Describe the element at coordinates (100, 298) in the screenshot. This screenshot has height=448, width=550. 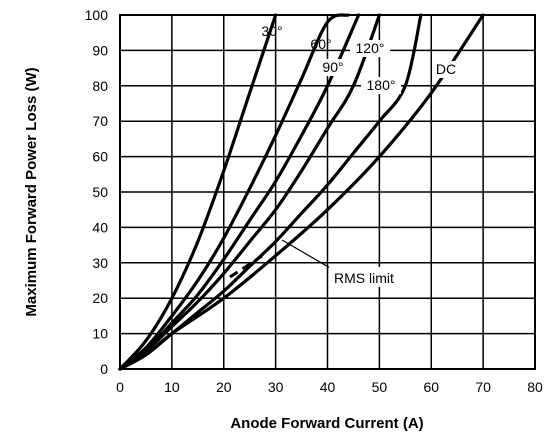
I see `y-tick-label: 20` at that location.